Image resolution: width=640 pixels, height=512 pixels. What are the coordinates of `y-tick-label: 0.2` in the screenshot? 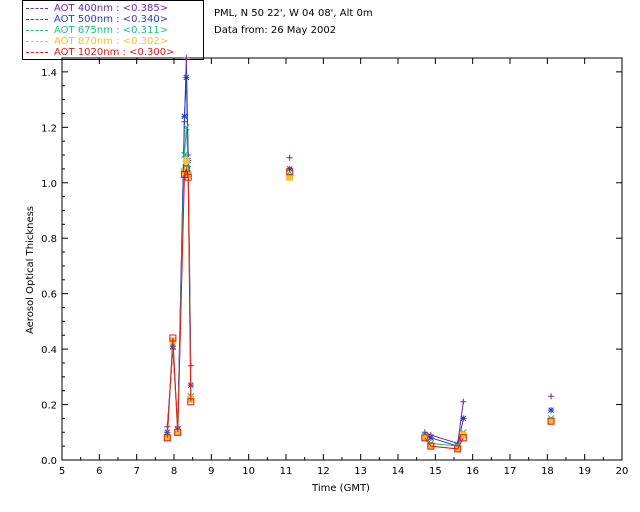 It's located at (49, 406).